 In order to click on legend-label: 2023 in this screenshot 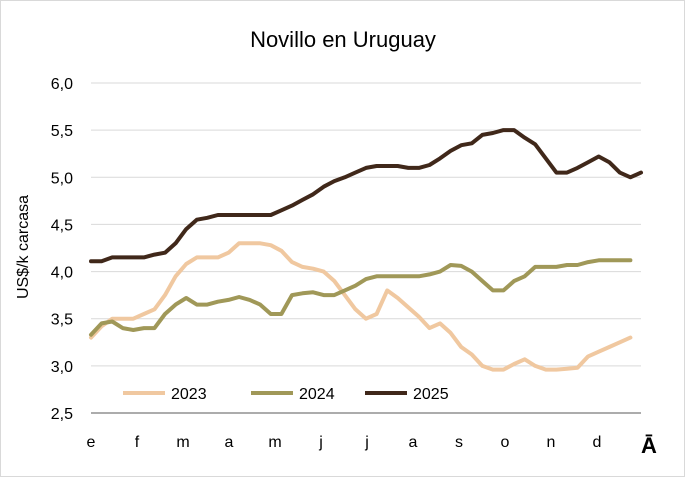, I will do `click(189, 394)`.